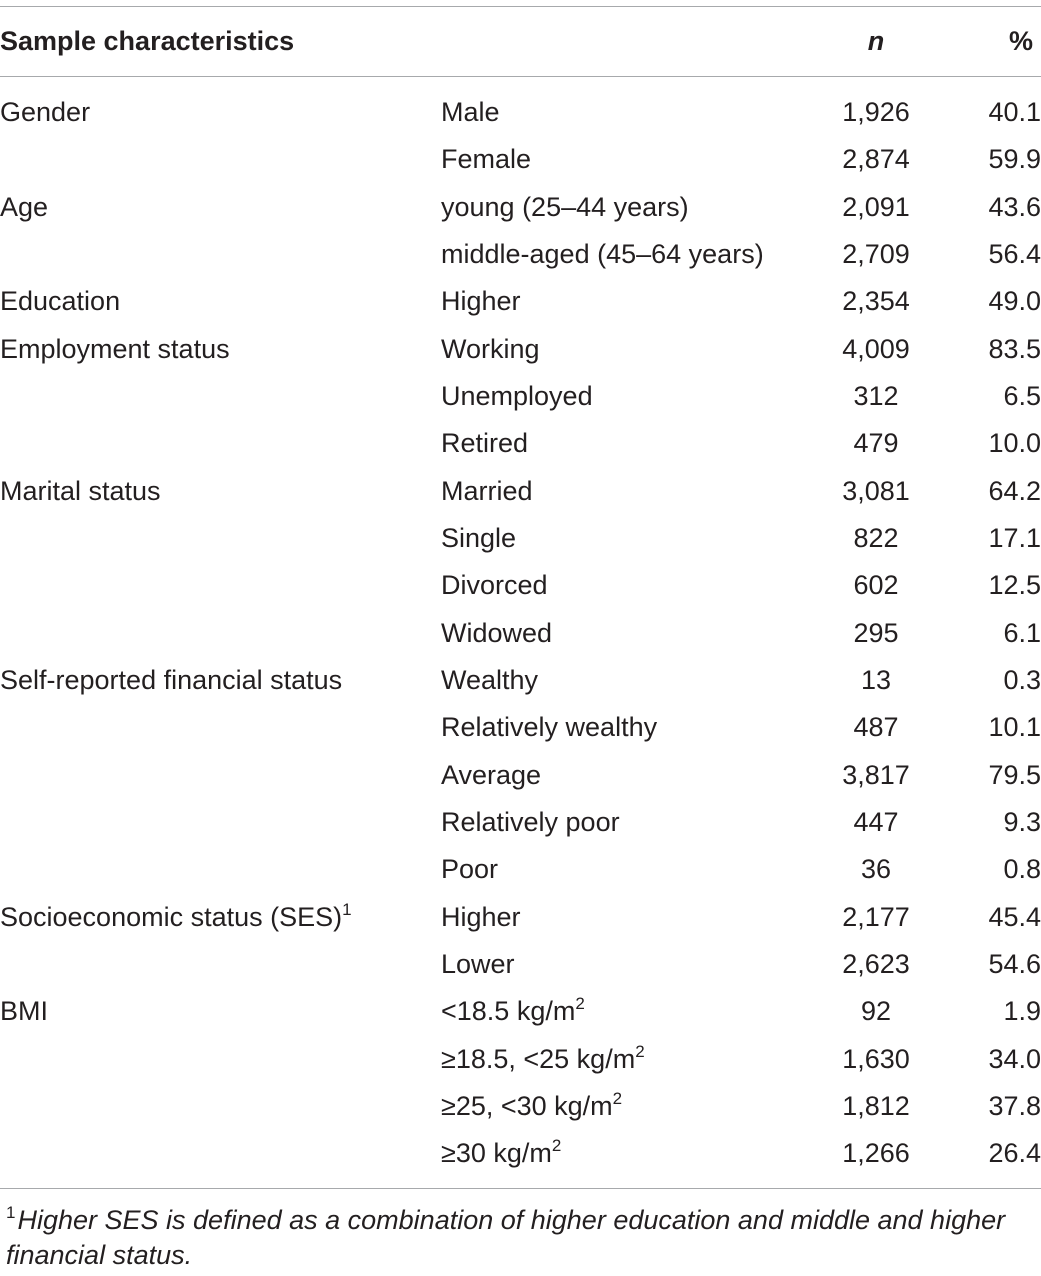 This screenshot has width=1041, height=1276. What do you see at coordinates (490, 680) in the screenshot?
I see `level-label: Wealthy` at bounding box center [490, 680].